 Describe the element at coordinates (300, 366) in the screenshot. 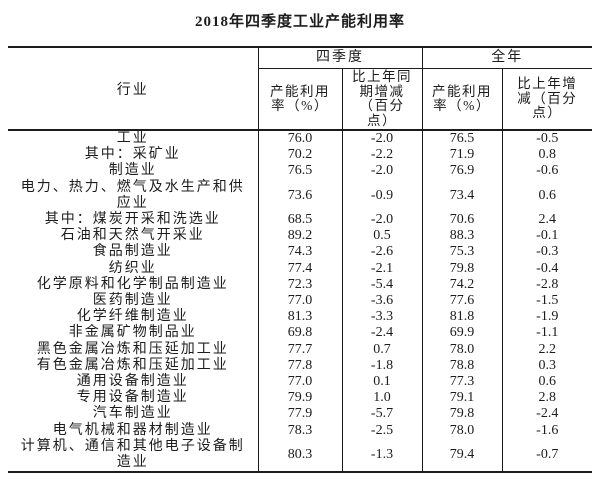

I see `q4-utilization-rate-cell: 77.8` at that location.